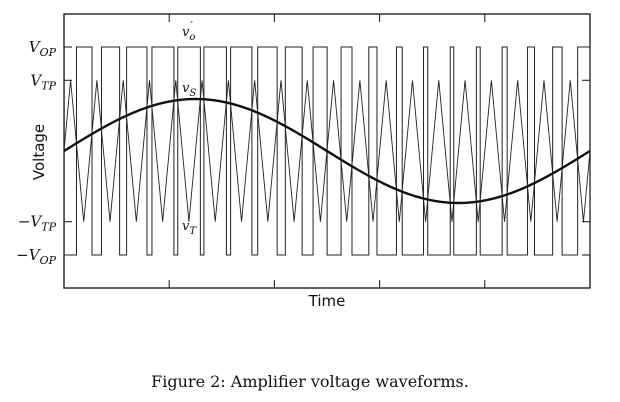  I want to click on y-tick-label-1: VTP, so click(43, 81).